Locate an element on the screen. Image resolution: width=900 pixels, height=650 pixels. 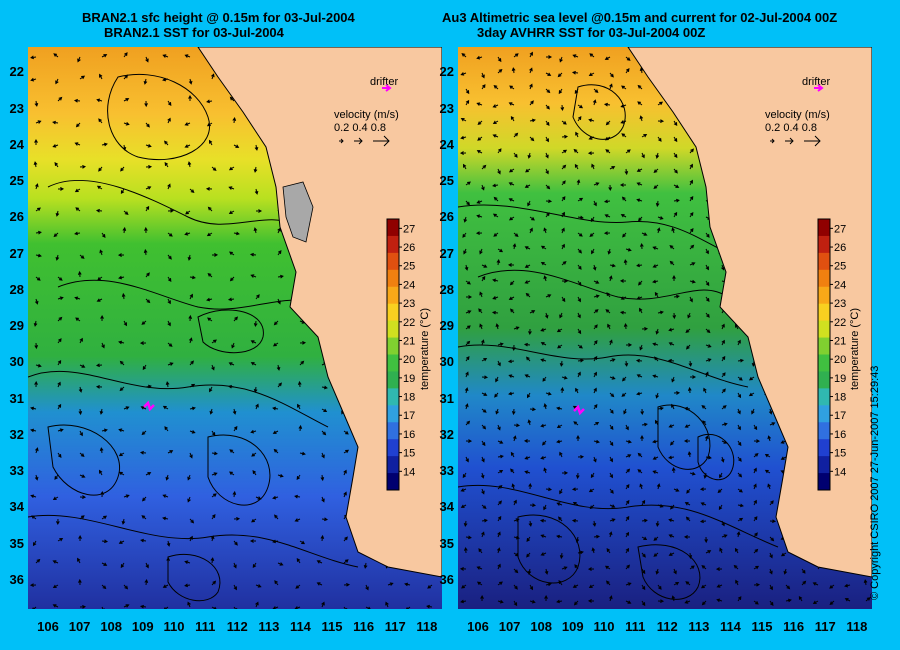
lon-tick-label: 117 is located at coordinates (825, 626).